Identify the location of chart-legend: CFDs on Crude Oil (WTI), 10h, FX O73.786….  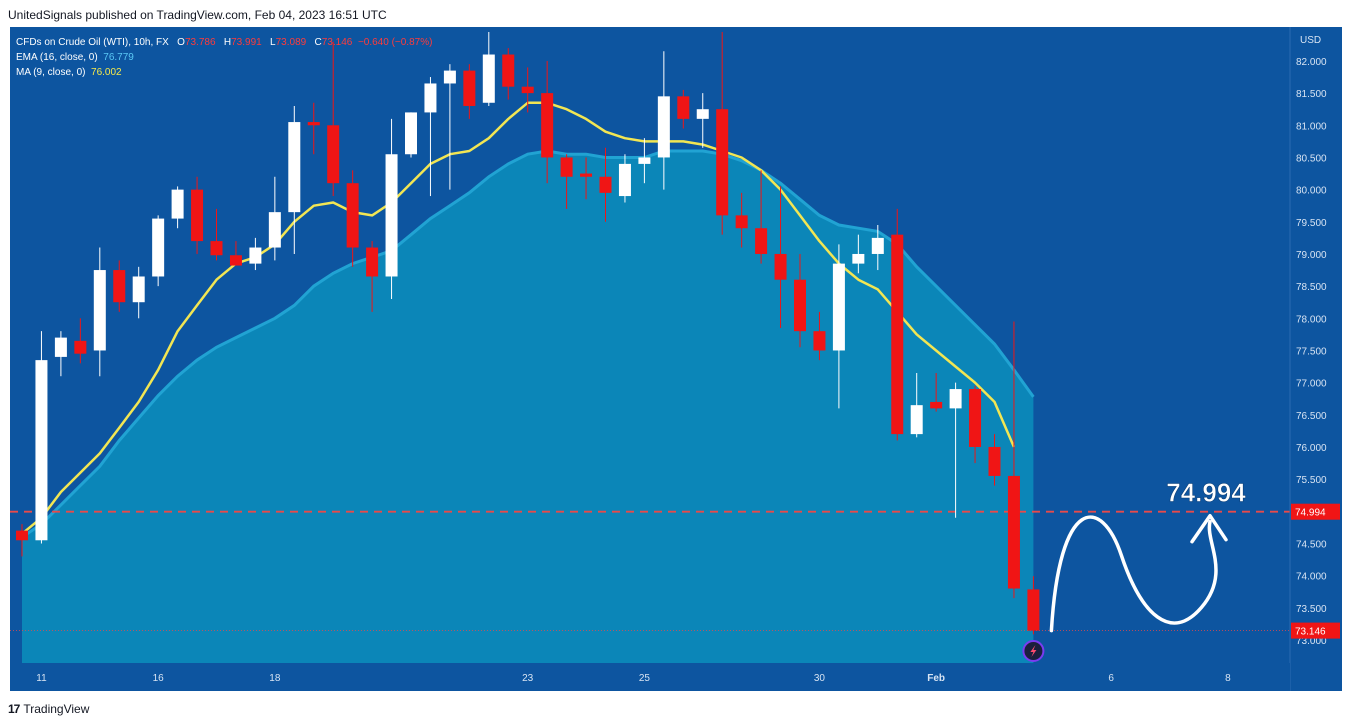
(224, 57).